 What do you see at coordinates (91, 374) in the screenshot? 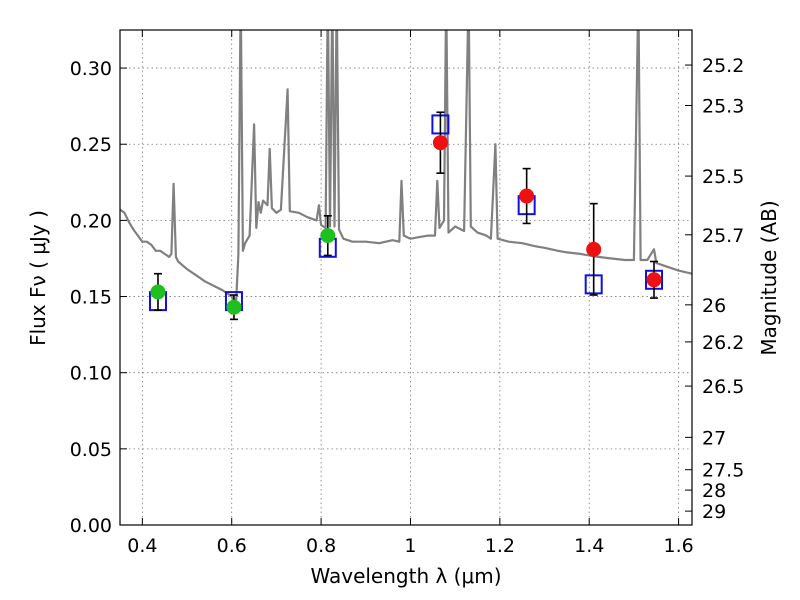
I see `y-tick-label: 0.10` at bounding box center [91, 374].